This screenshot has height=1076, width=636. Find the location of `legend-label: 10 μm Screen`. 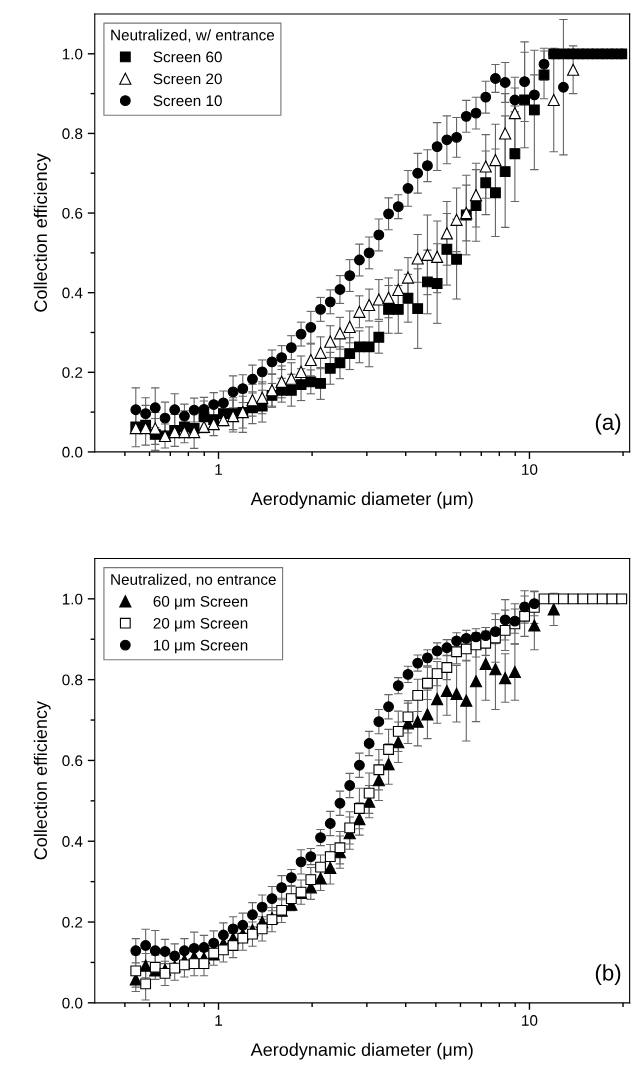

legend-label: 10 μm Screen is located at coordinates (200, 646).